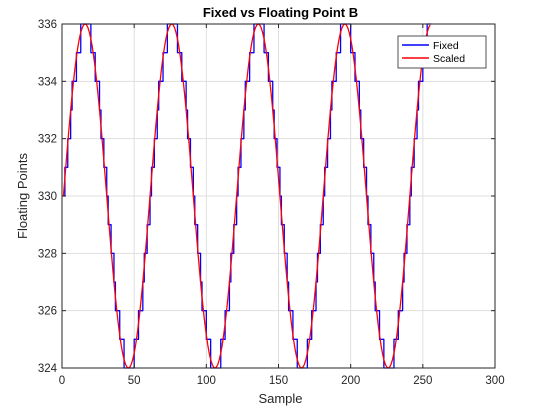  What do you see at coordinates (280, 398) in the screenshot?
I see `x-axis-label: Sample` at bounding box center [280, 398].